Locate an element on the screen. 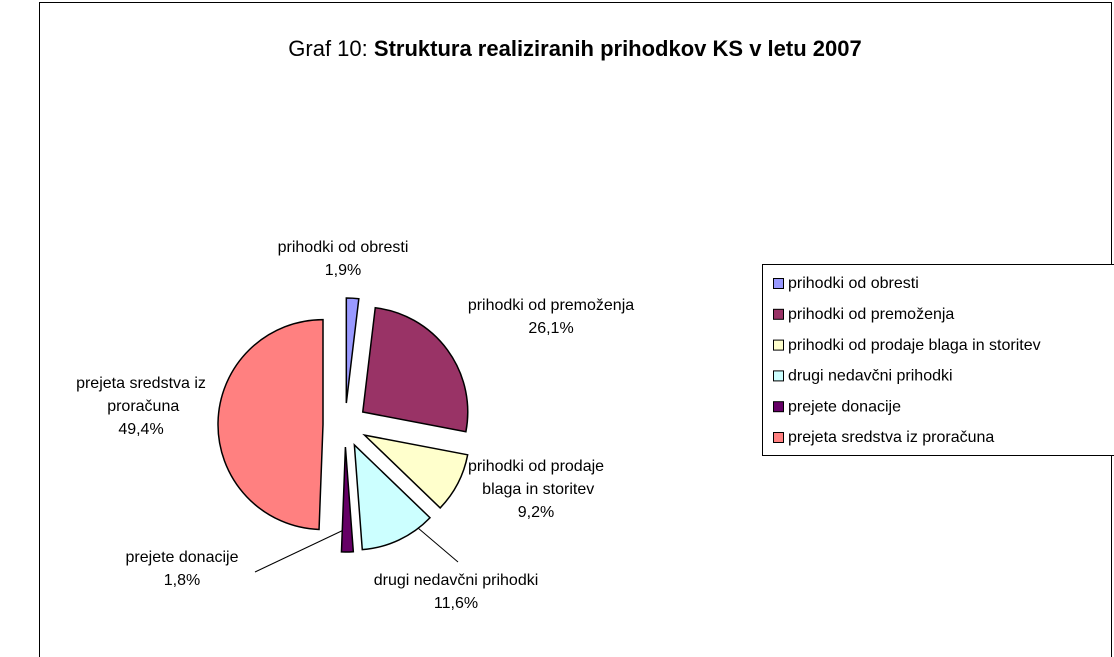 The height and width of the screenshot is (657, 1114). data-label-value: 26,1% is located at coordinates (550, 328).